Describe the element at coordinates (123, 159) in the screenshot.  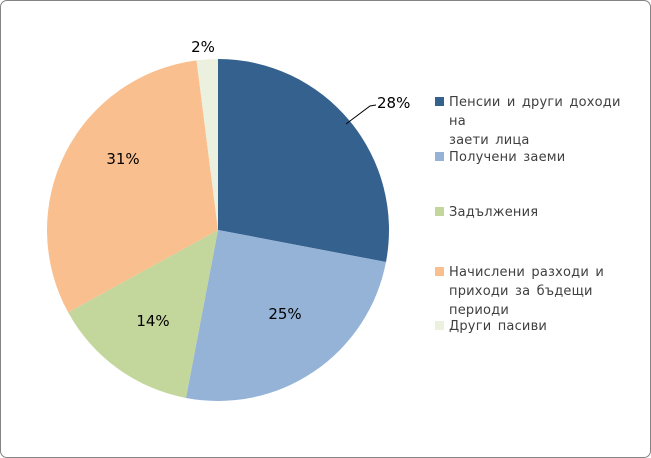
I see `slice-value-label-nachisleni: 31%` at that location.